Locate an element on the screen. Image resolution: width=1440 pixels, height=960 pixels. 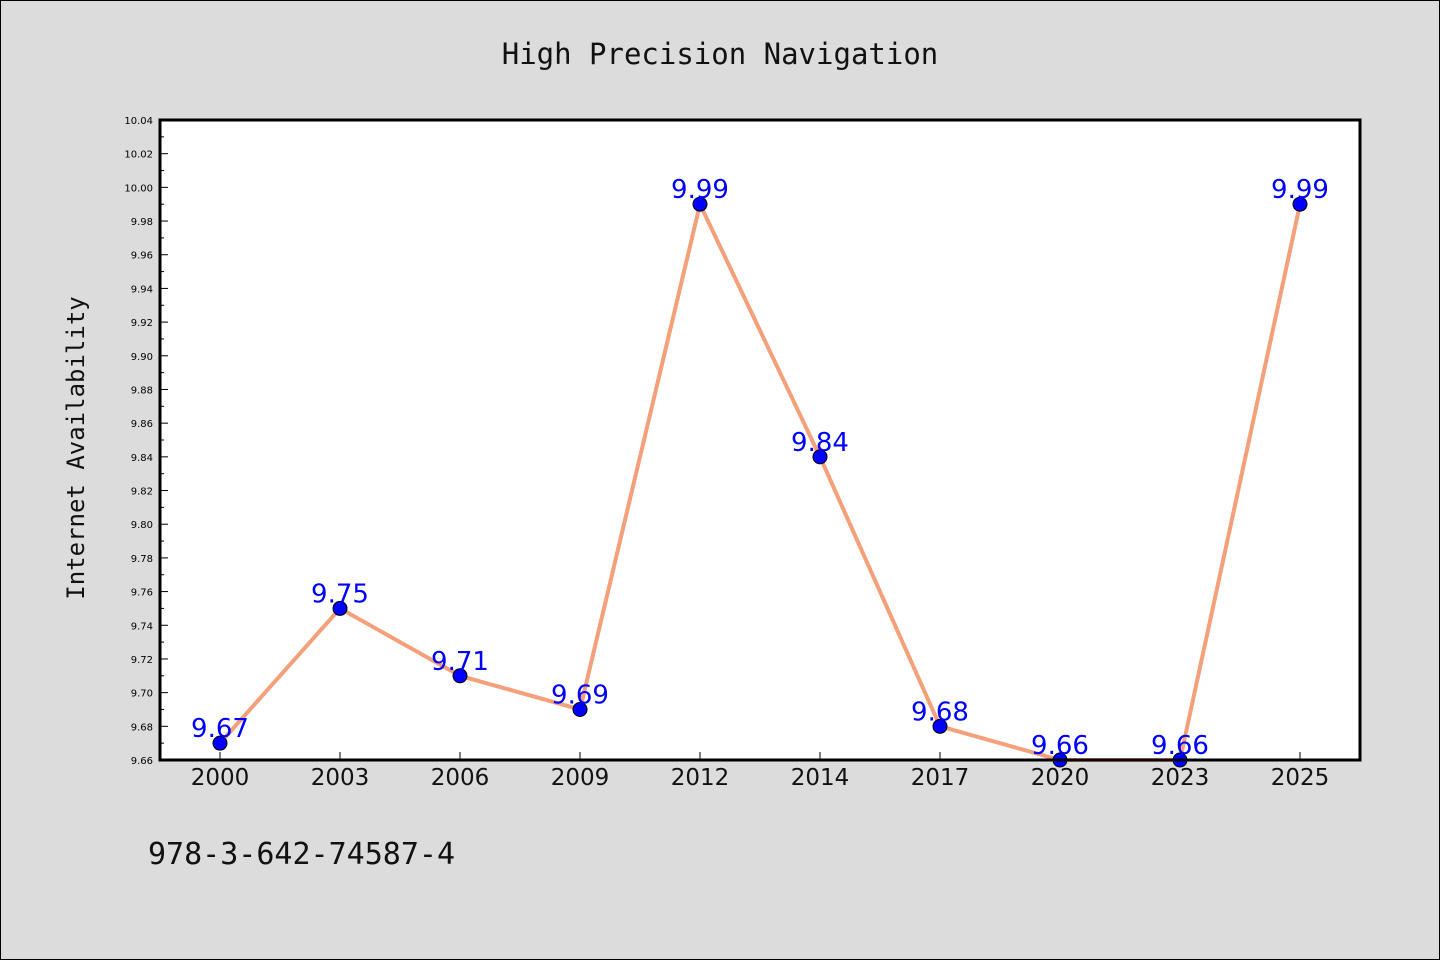
x-tick-label: 2025 is located at coordinates (1300, 778).